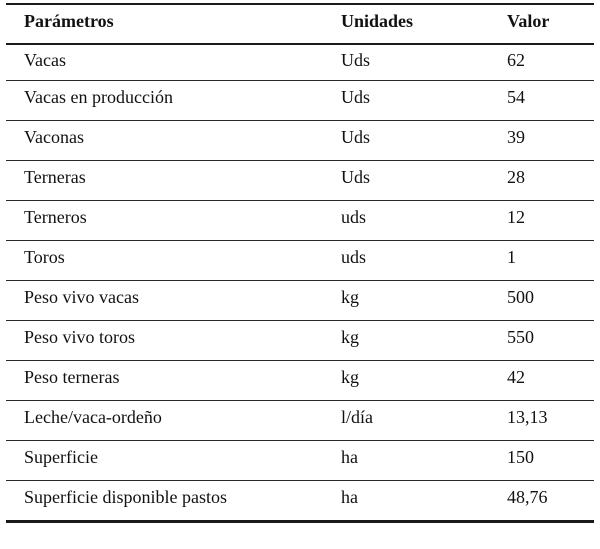 Image resolution: width=600 pixels, height=549 pixels. Describe the element at coordinates (541, 340) in the screenshot. I see `value-cell: 550` at that location.